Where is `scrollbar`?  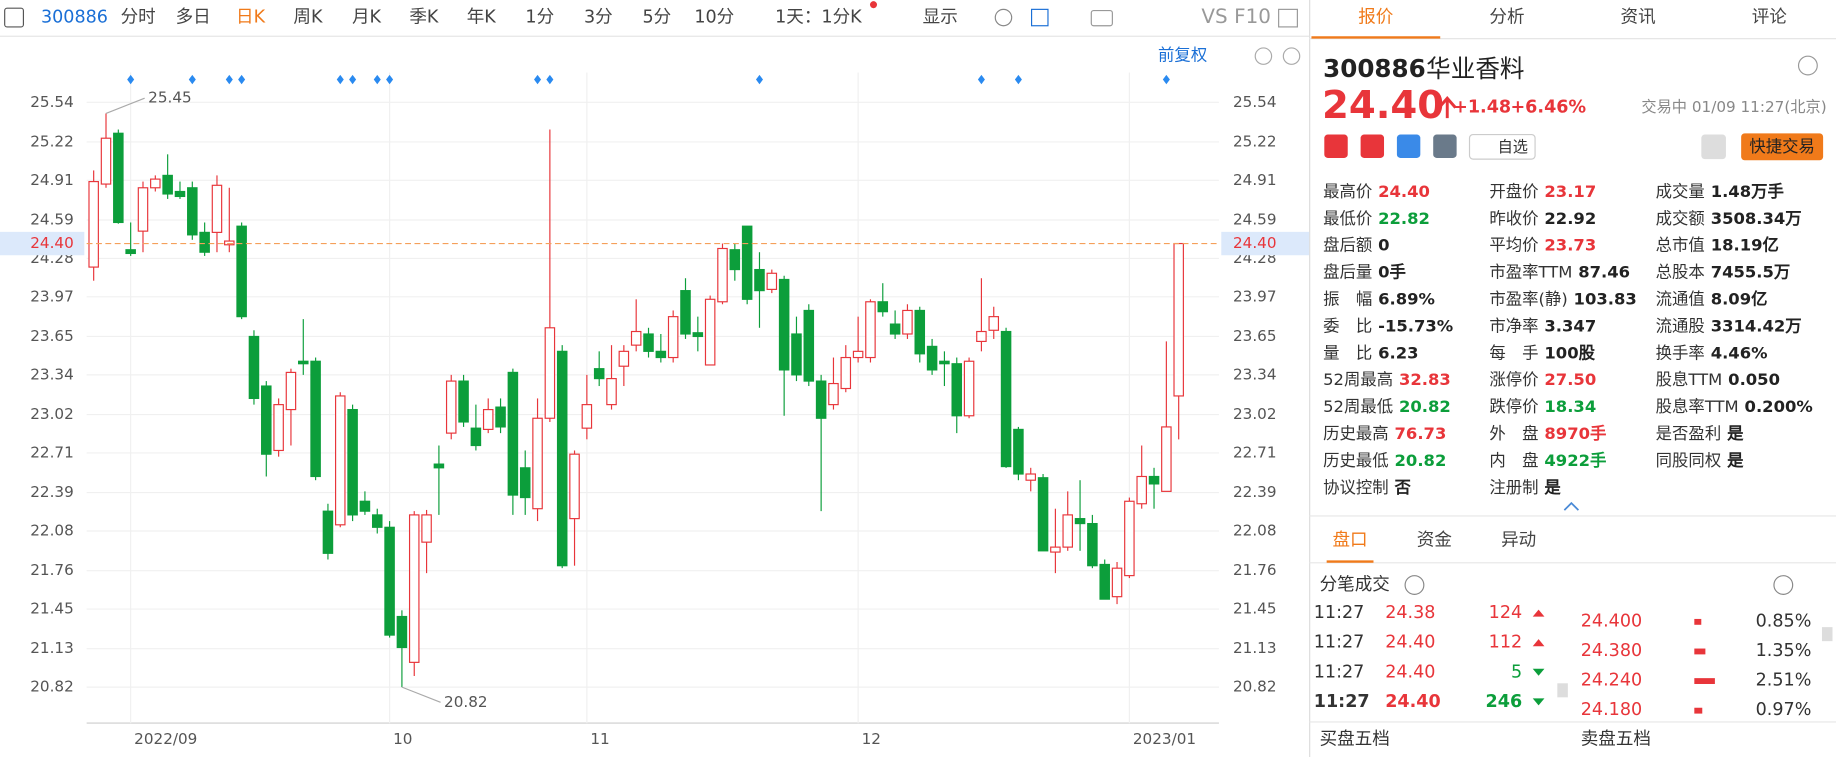
scrollbar is located at coordinates (1562, 690).